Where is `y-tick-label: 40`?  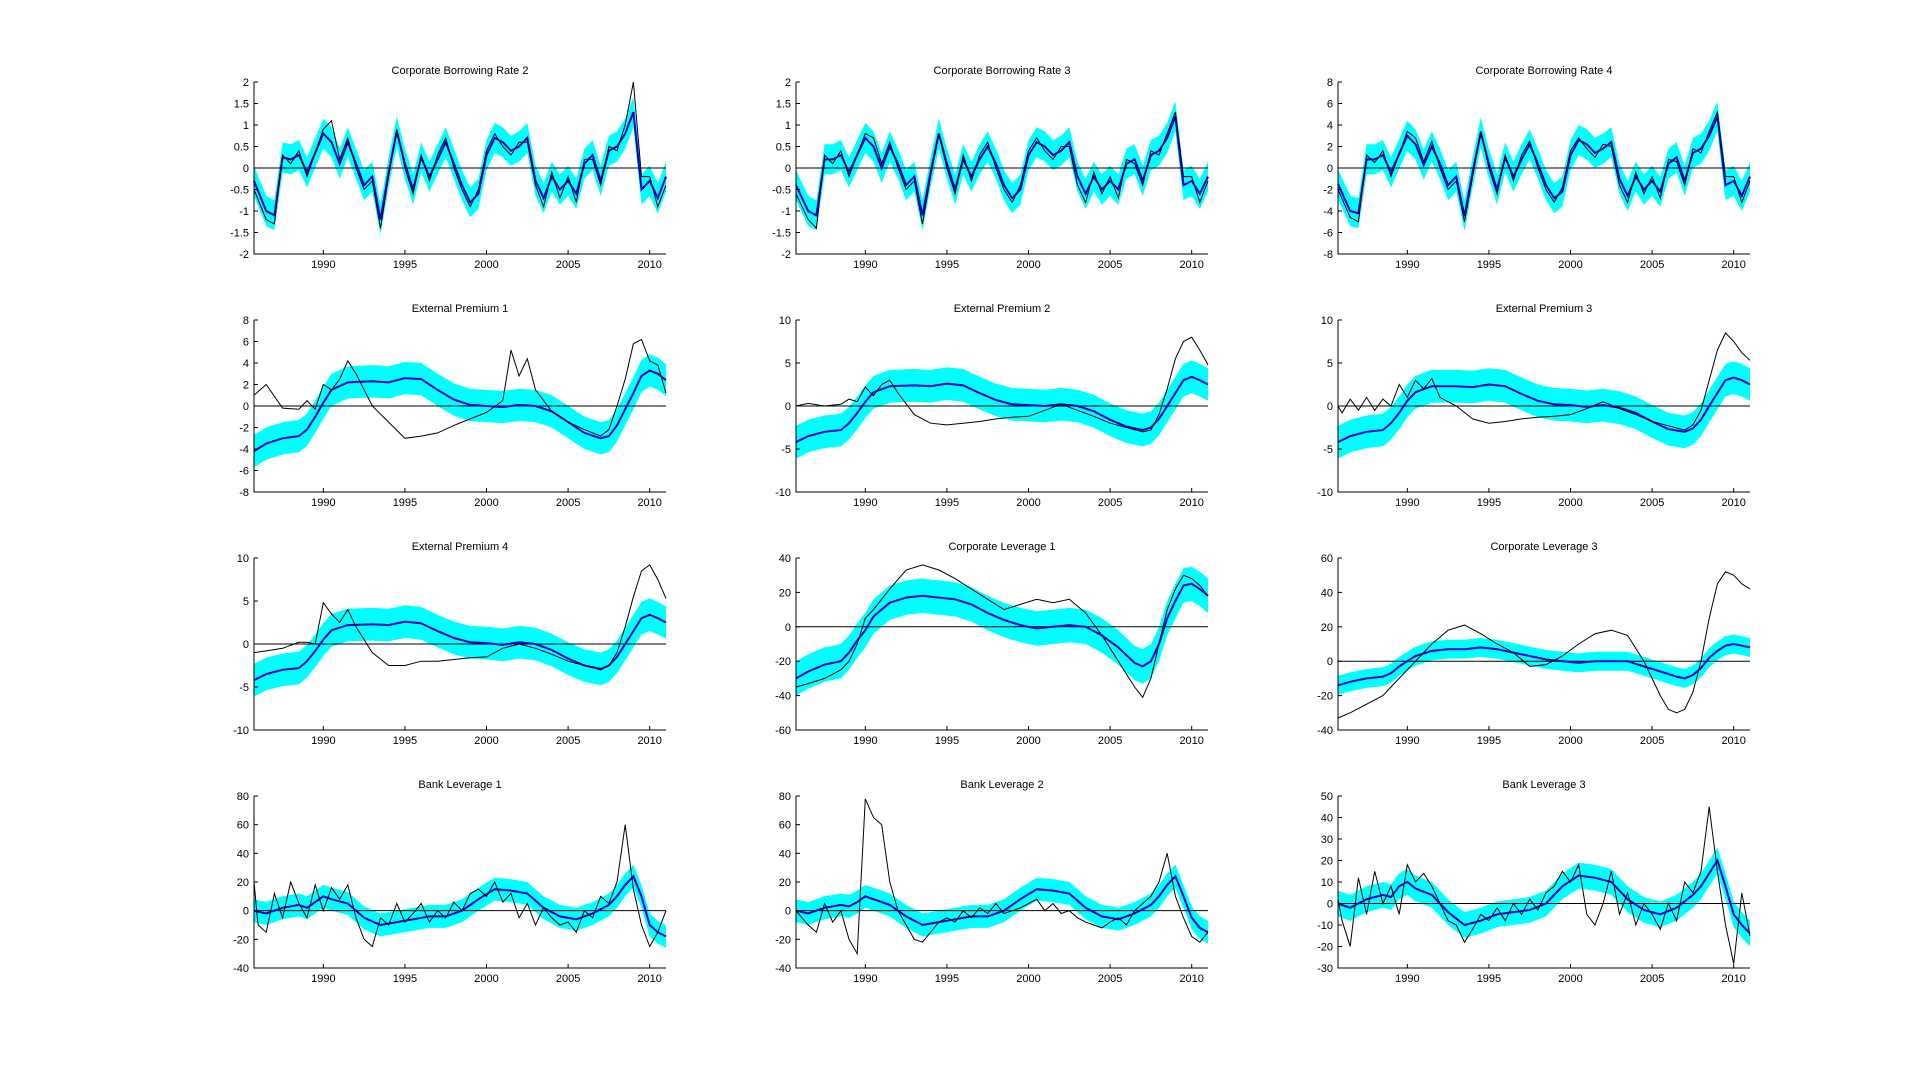
y-tick-label: 40 is located at coordinates (785, 559).